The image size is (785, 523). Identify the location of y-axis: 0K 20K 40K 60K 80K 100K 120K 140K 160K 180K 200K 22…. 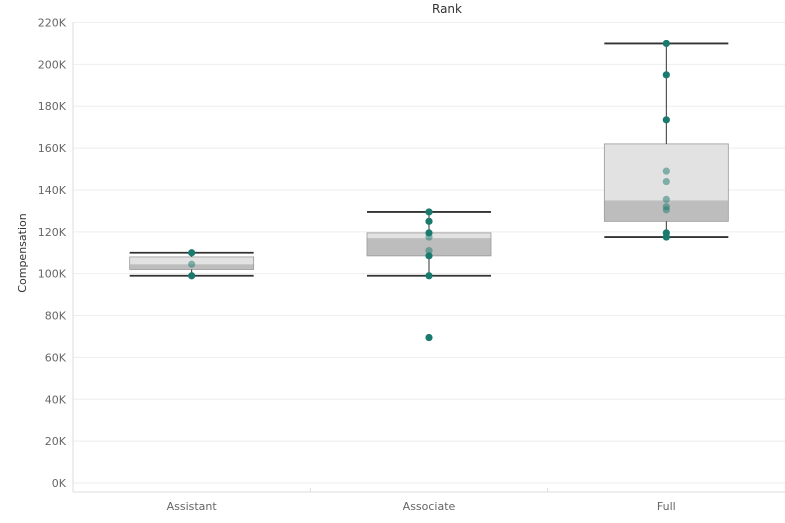
(52, 254).